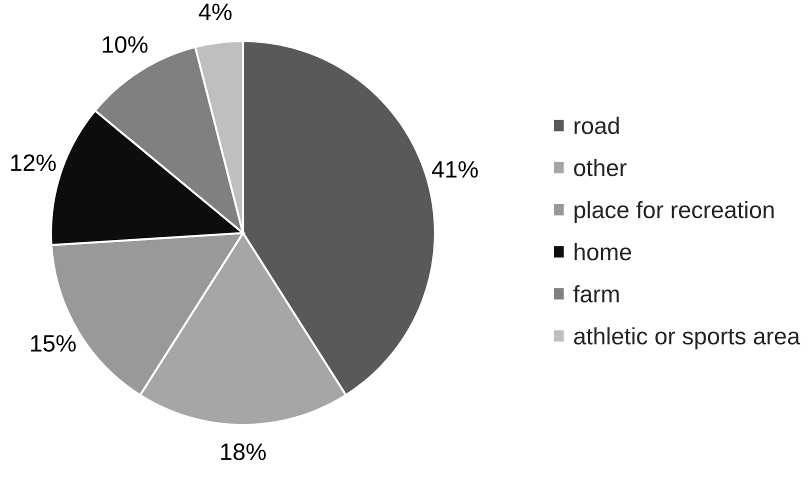 The image size is (812, 480). What do you see at coordinates (603, 251) in the screenshot?
I see `legend-label: home` at bounding box center [603, 251].